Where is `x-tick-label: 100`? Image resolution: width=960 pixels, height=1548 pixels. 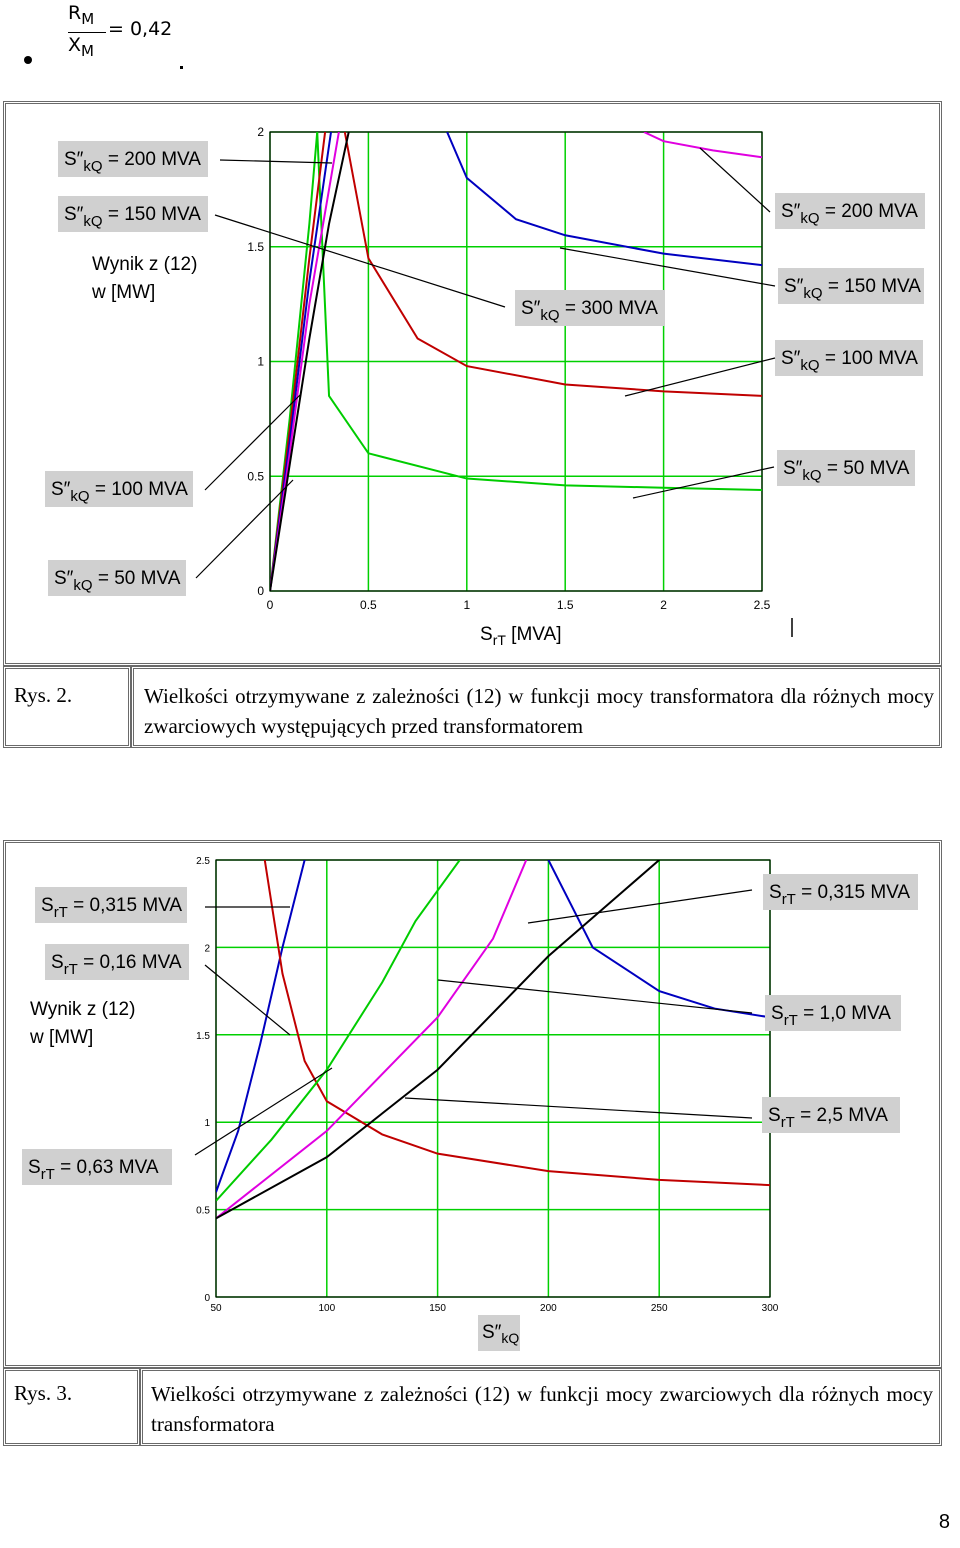 x-tick-label: 100 is located at coordinates (326, 1308).